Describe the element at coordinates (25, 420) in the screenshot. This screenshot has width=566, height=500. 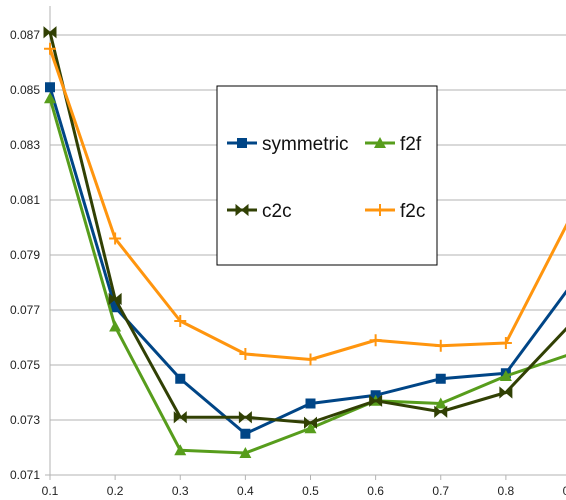
I see `y-tick-label: 0.073` at that location.